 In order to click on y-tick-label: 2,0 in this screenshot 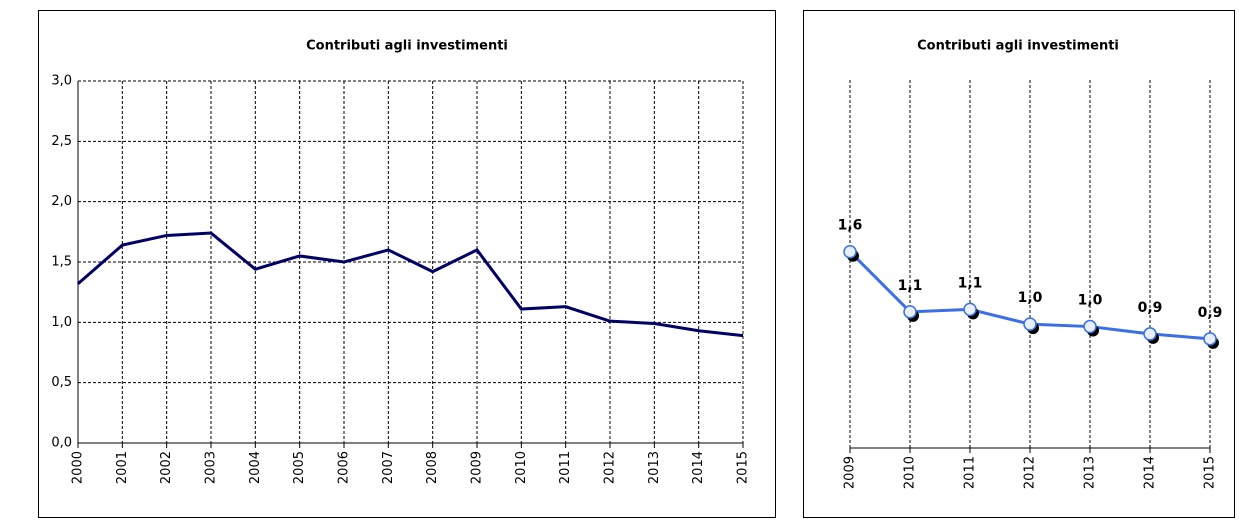, I will do `click(61, 201)`.